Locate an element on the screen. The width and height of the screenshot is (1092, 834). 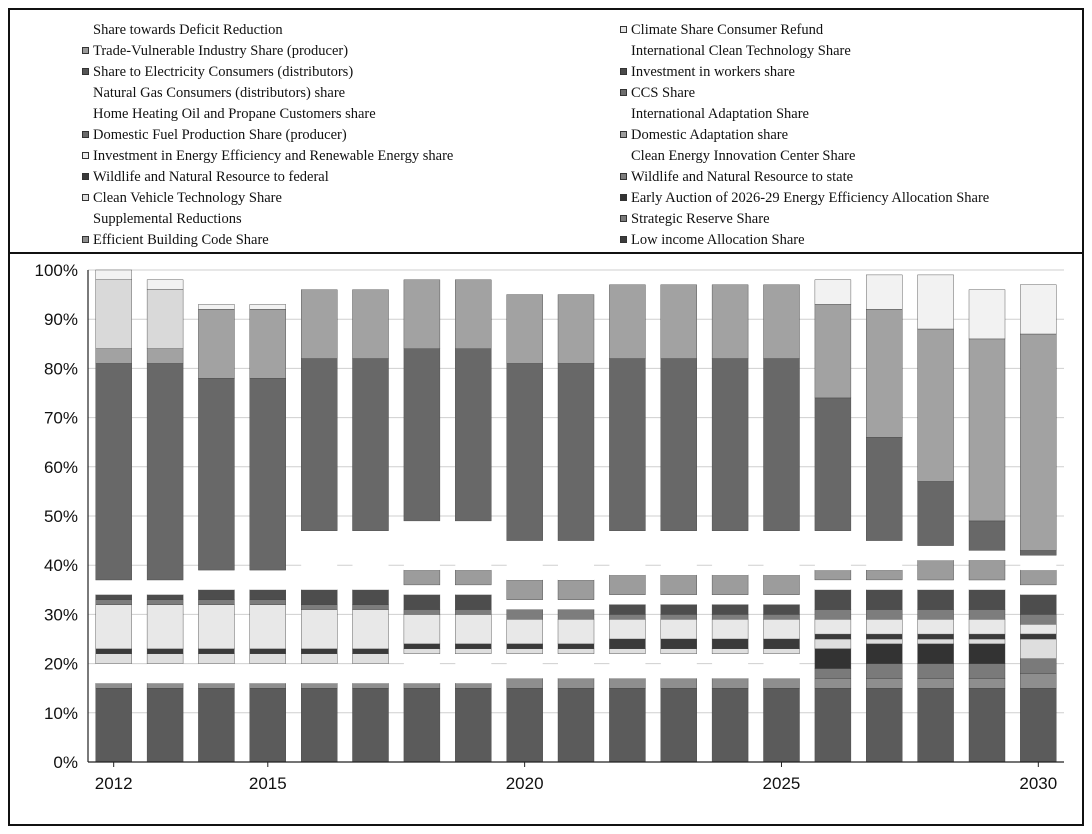
y-tick-label: 30% is located at coordinates (61, 614).